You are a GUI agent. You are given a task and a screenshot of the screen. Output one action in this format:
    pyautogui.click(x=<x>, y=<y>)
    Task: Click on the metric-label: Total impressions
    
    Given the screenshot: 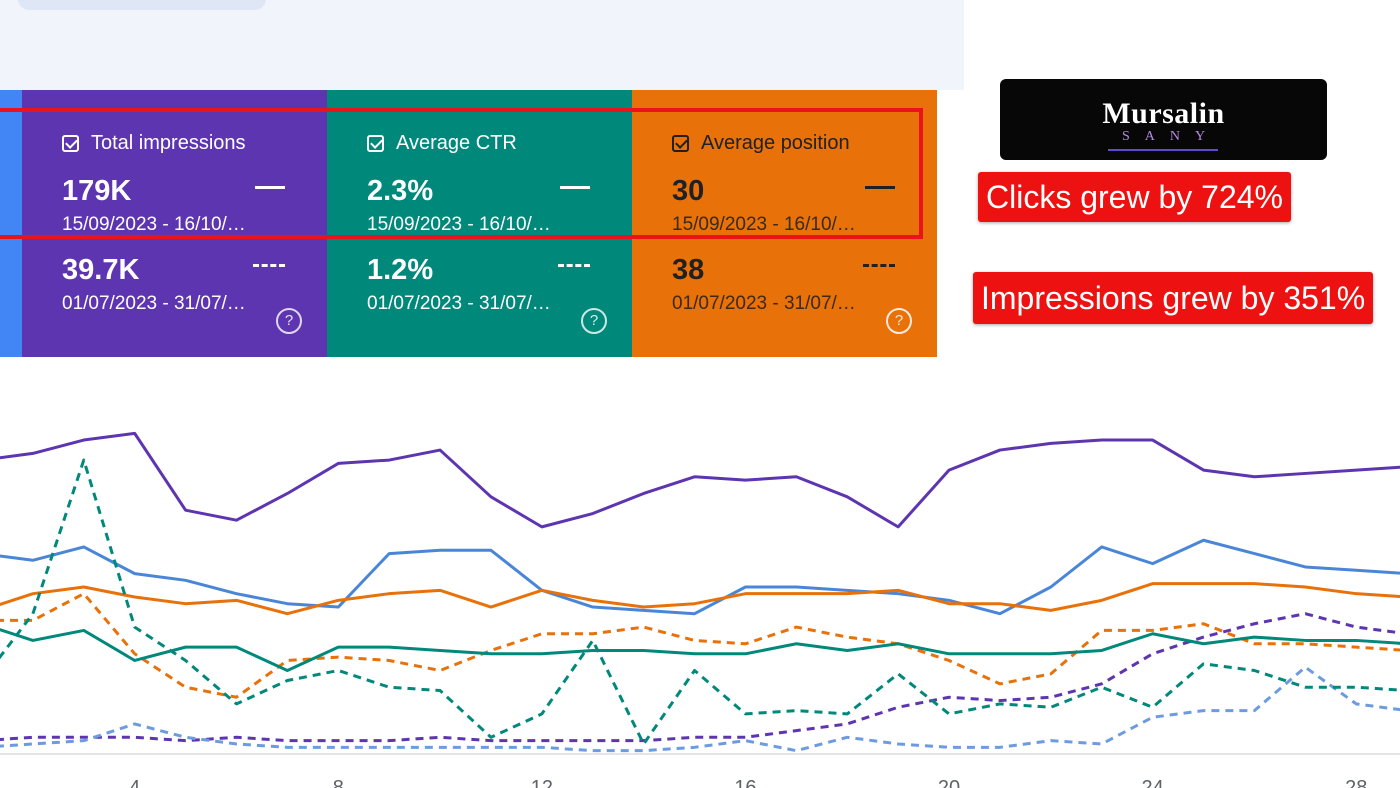 What is the action you would take?
    pyautogui.click(x=168, y=143)
    